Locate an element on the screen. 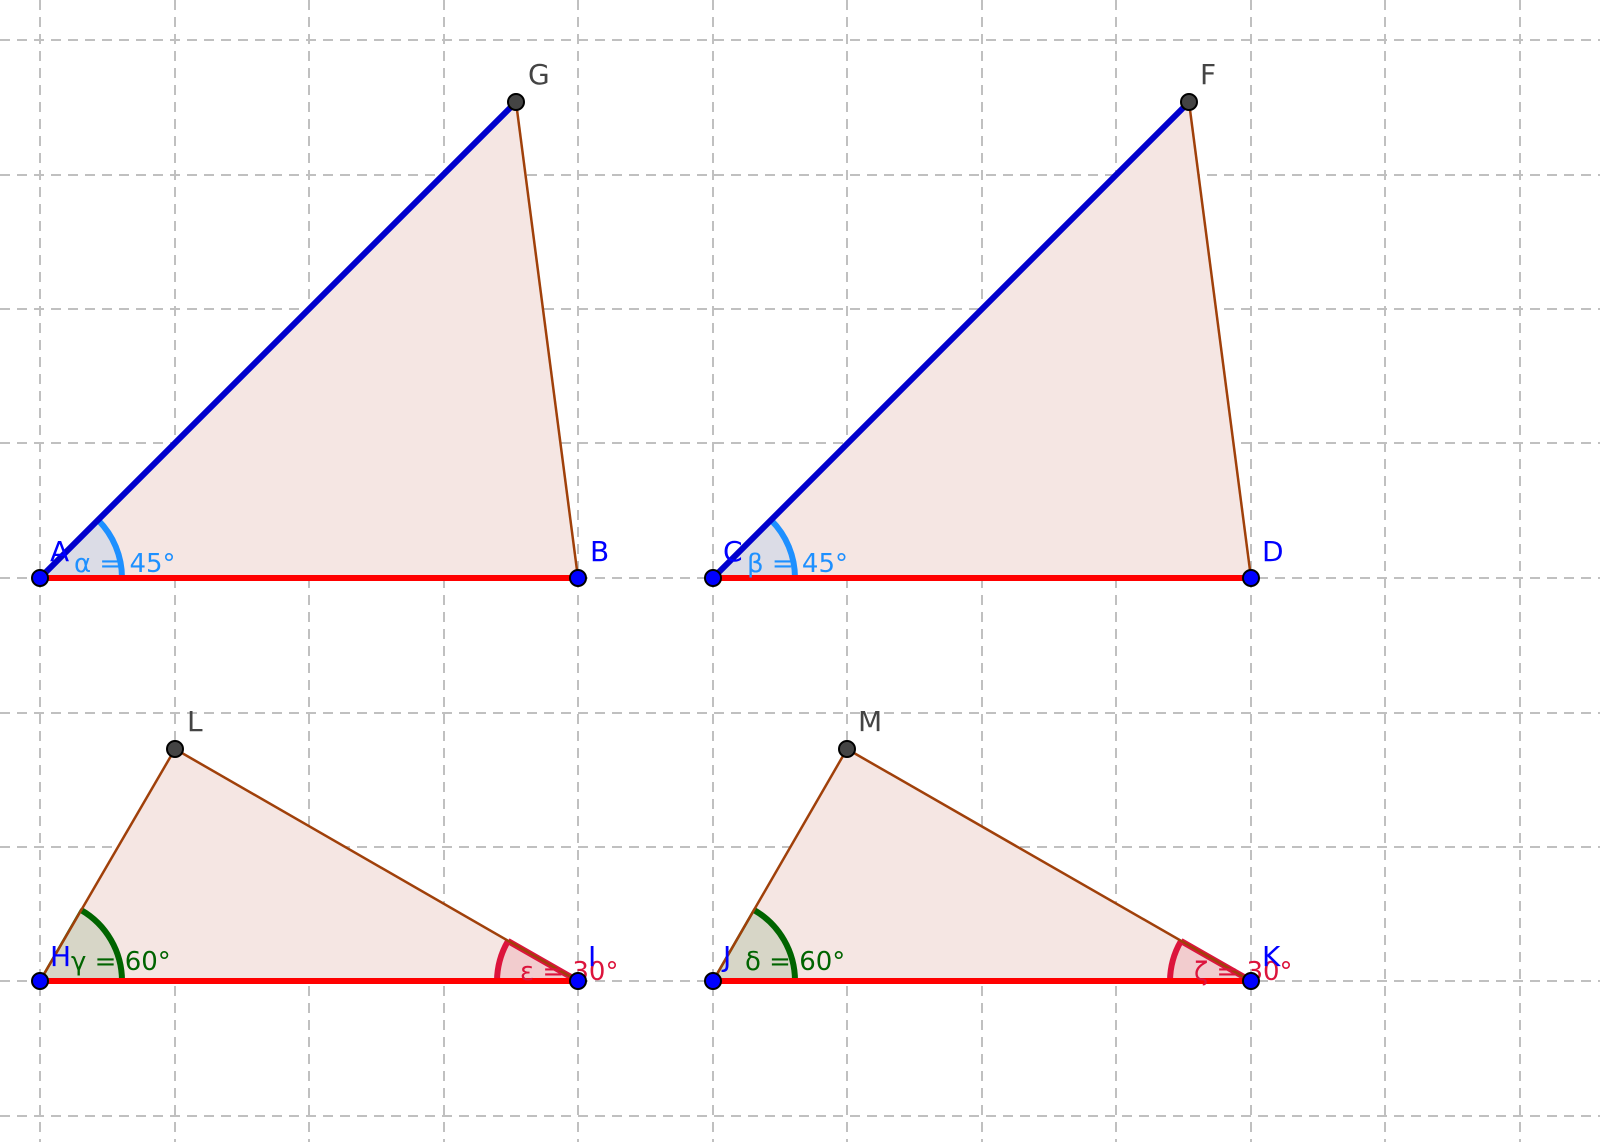 Image resolution: width=1600 pixels, height=1142 pixels. point-h-label: H is located at coordinates (60, 956).